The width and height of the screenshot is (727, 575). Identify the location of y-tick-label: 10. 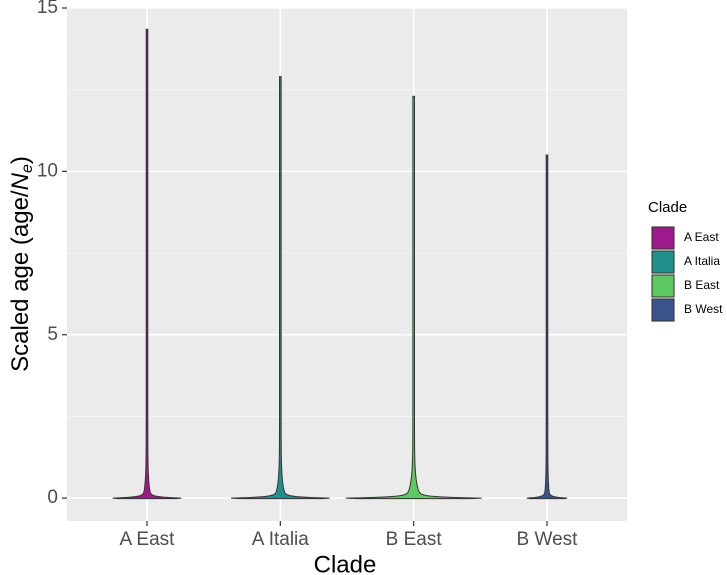
(47, 170).